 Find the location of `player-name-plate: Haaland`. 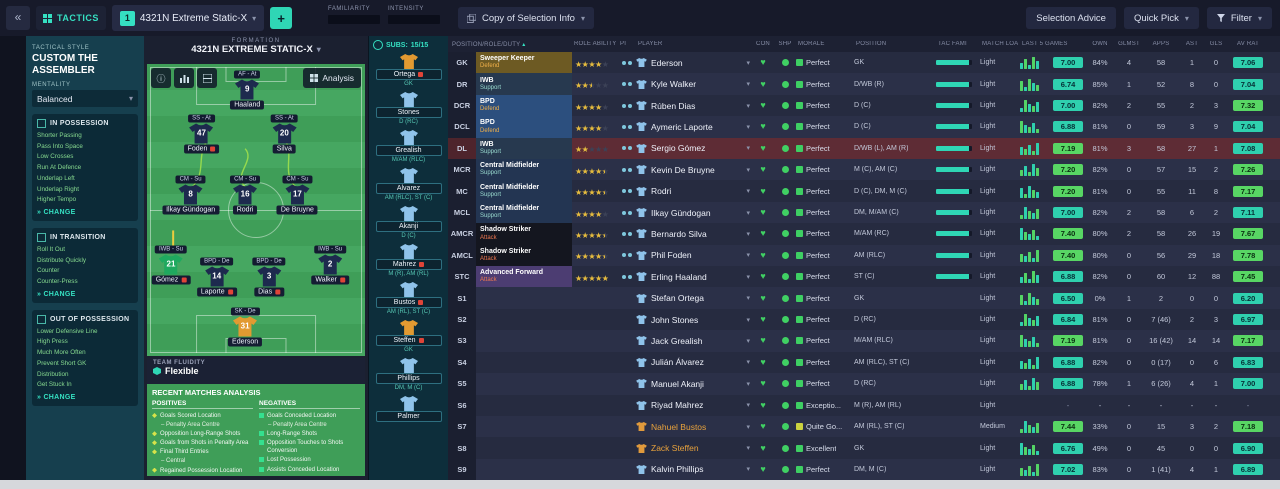

player-name-plate: Haaland is located at coordinates (247, 105).